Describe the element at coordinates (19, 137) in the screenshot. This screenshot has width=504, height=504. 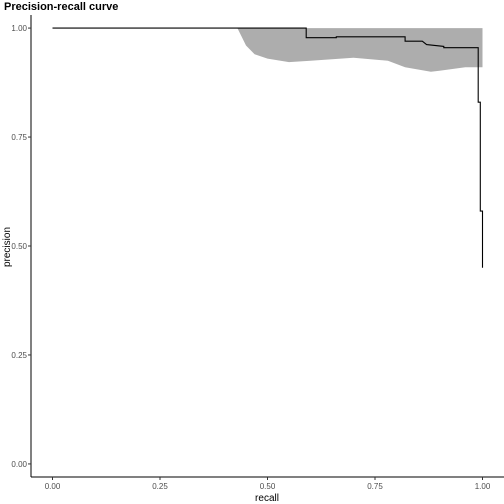
I see `y-tick-label: 0.75` at that location.